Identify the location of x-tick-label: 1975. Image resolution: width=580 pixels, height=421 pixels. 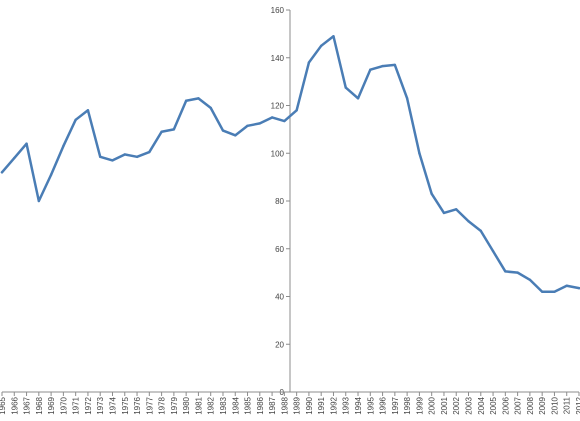
(125, 405).